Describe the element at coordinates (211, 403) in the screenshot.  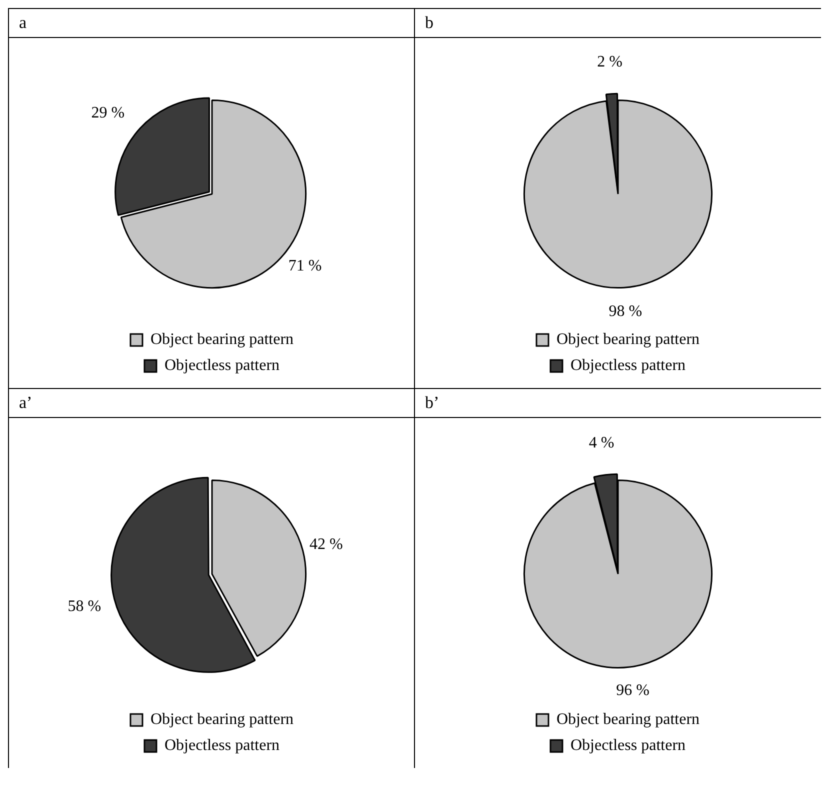
I see `chart-title: a’` at that location.